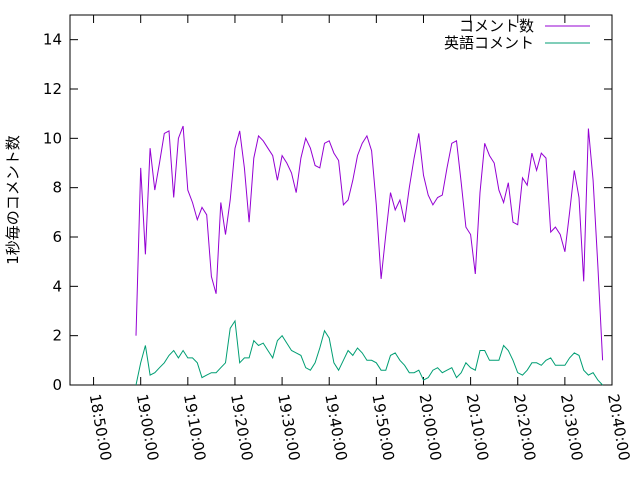 This screenshot has height=480, width=640. I want to click on x-tick-label: 20:20:00, so click(524, 427).